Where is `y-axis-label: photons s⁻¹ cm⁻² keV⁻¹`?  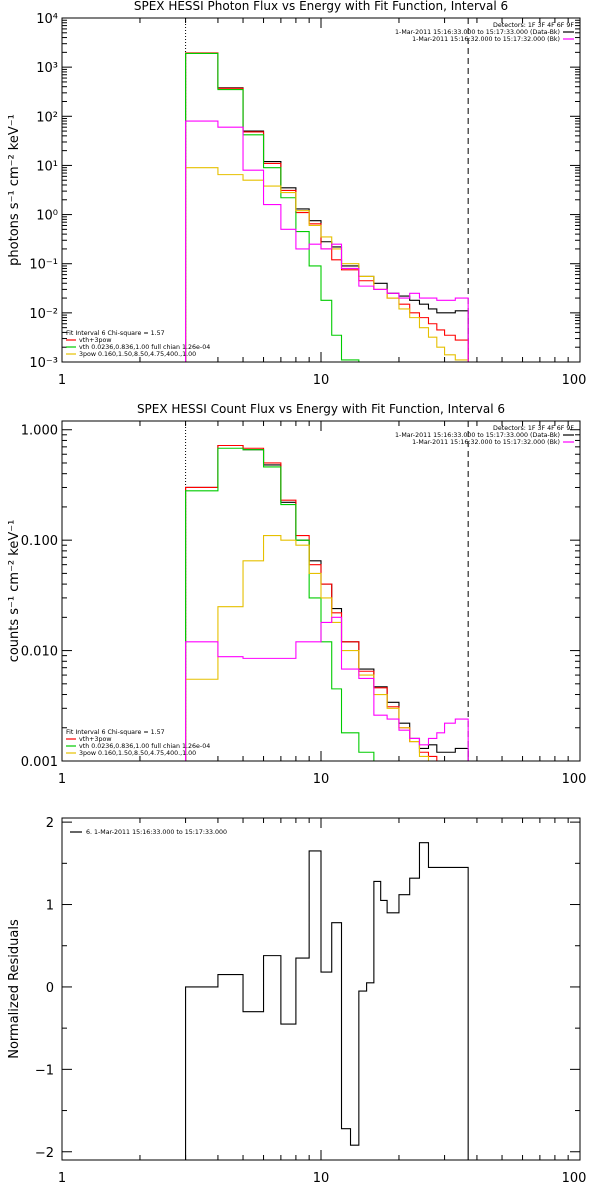 y-axis-label: photons s⁻¹ cm⁻² keV⁻¹ is located at coordinates (14, 190).